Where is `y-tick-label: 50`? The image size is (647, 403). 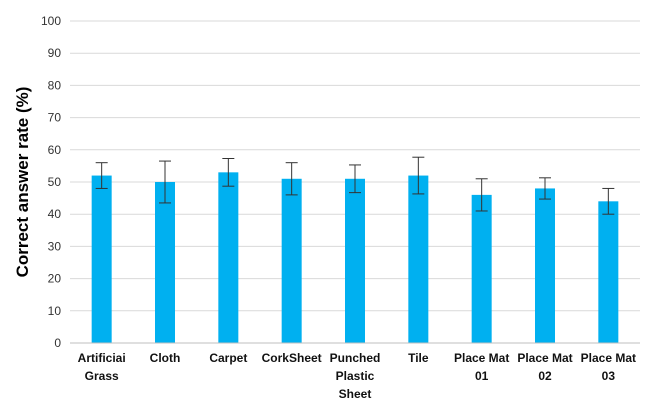 y-tick-label: 50 is located at coordinates (55, 182).